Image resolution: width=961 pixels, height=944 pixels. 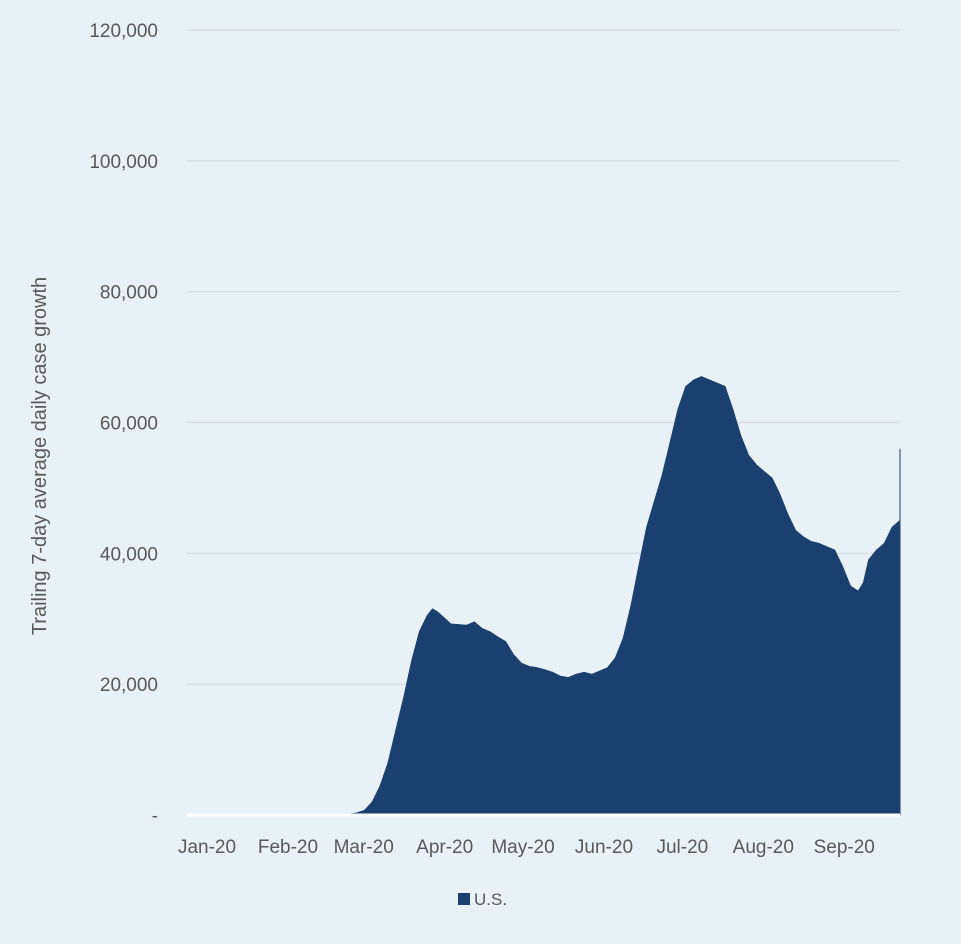 What do you see at coordinates (123, 162) in the screenshot?
I see `y-tick-label: 100,000` at bounding box center [123, 162].